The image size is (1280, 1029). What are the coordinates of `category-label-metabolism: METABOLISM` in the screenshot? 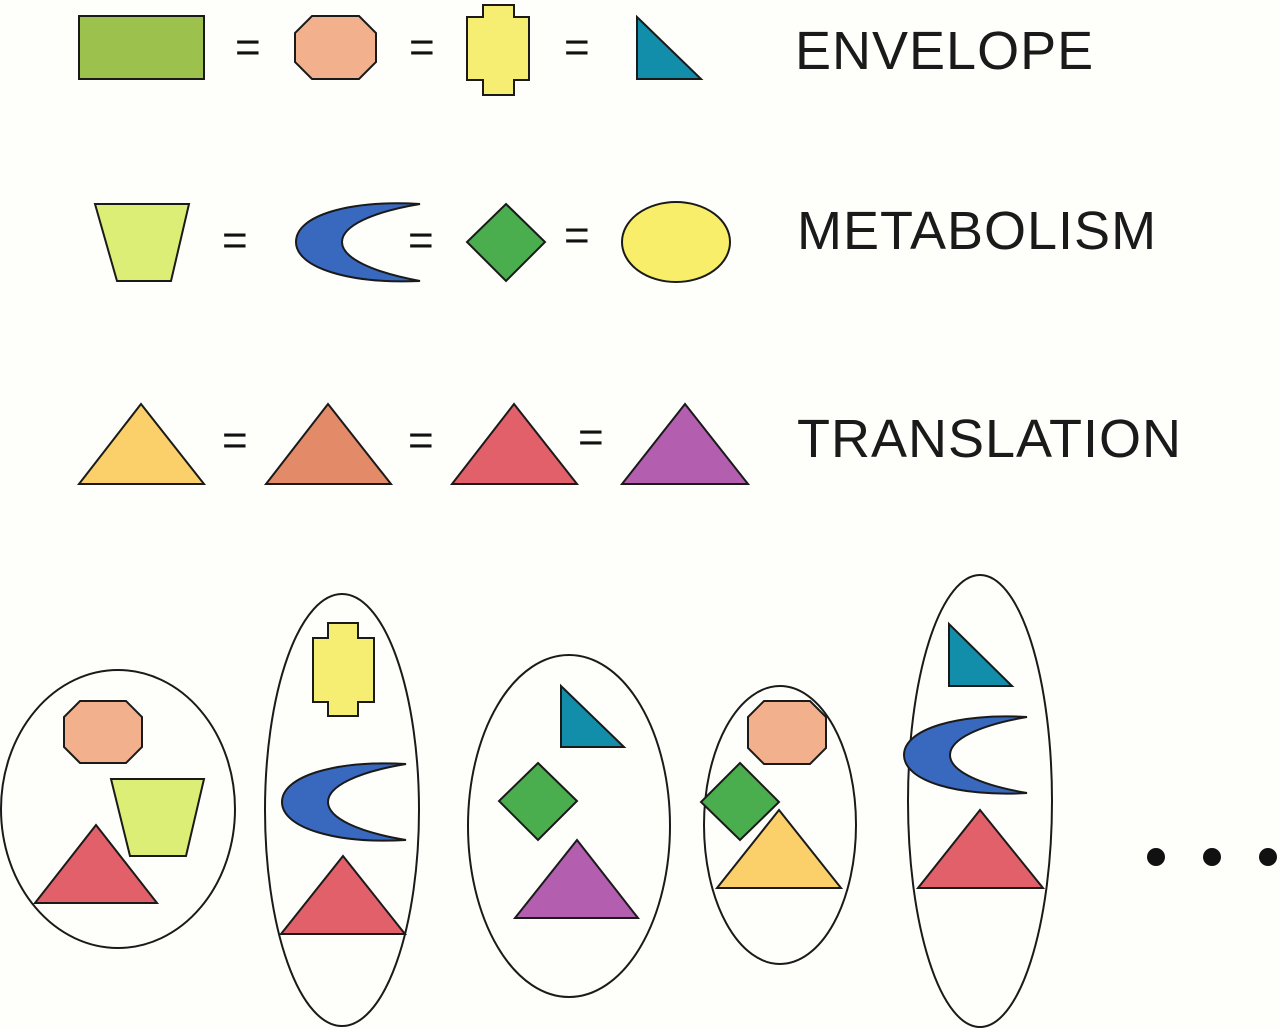 It's located at (977, 231).